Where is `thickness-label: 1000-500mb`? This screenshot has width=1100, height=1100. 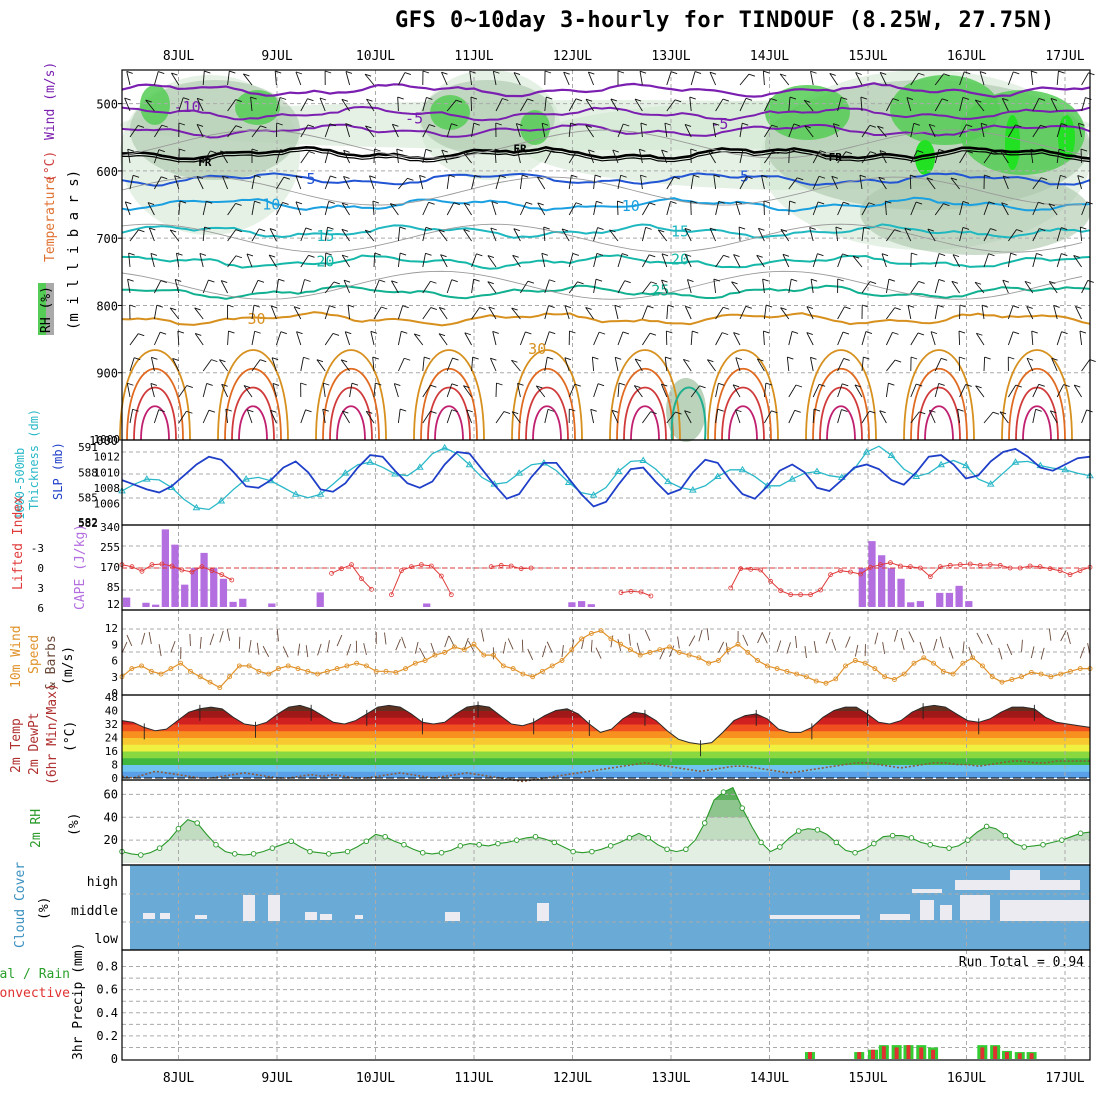 thickness-label: 1000-500mb is located at coordinates (20, 484).